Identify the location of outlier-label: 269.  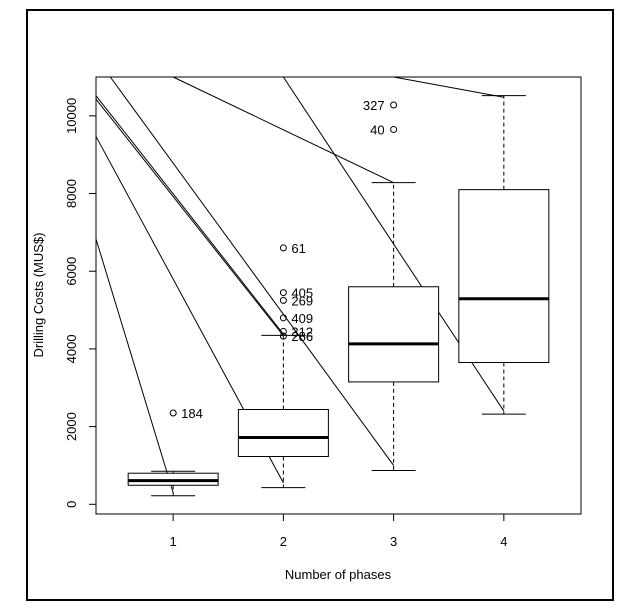
(302, 300).